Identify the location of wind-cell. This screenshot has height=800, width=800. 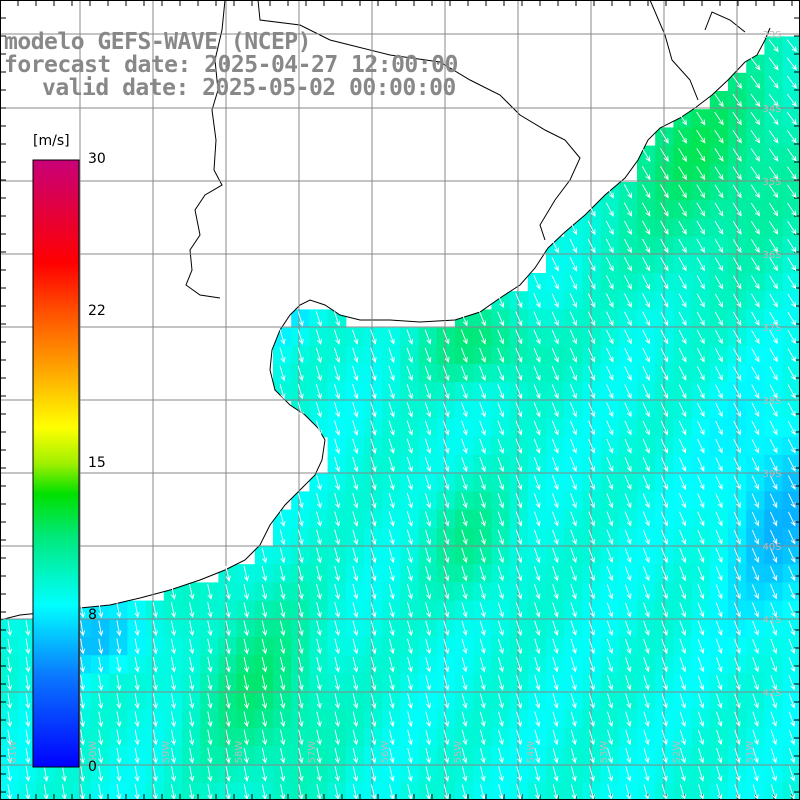
(791, 737).